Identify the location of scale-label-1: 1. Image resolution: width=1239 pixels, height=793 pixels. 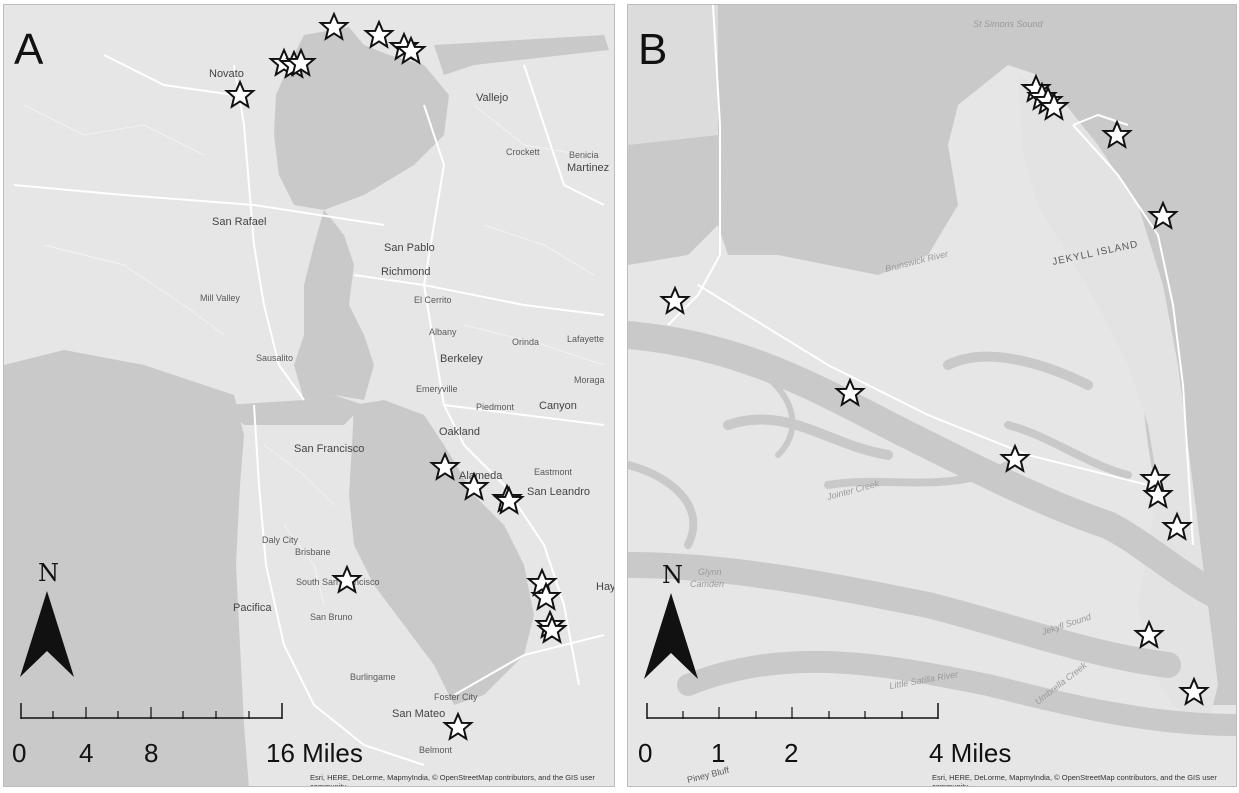
(718, 753).